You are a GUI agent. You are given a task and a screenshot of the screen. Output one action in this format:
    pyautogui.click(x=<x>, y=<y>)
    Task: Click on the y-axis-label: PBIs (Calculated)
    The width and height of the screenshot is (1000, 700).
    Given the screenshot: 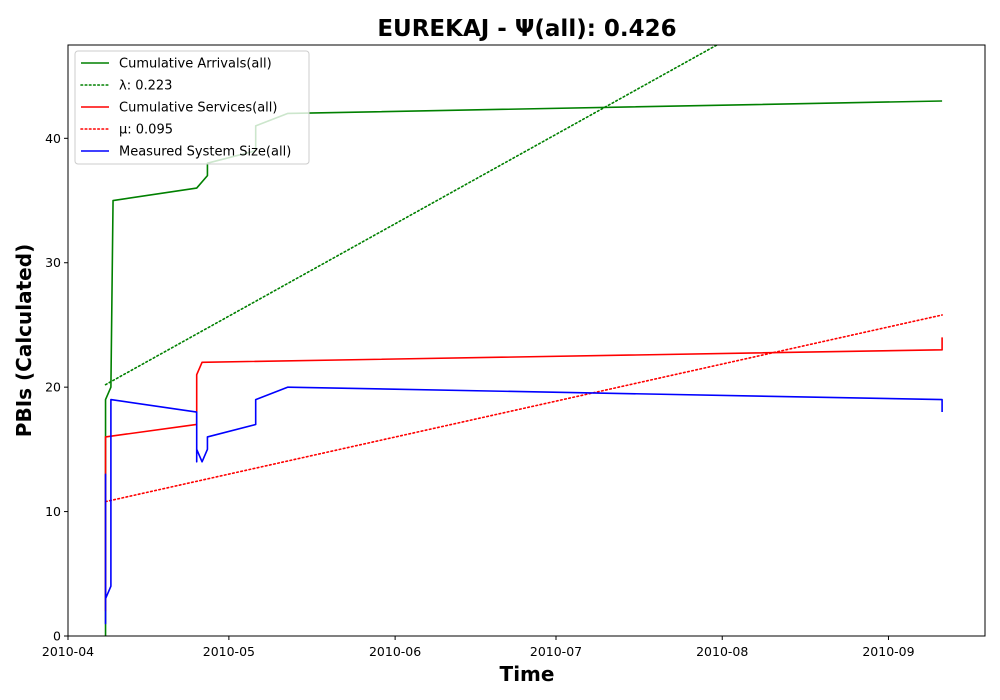 What is the action you would take?
    pyautogui.click(x=24, y=340)
    